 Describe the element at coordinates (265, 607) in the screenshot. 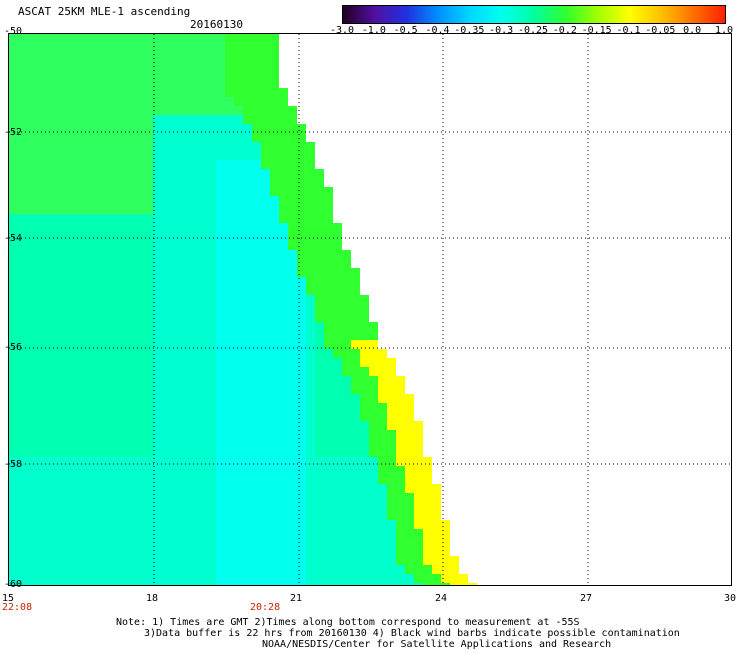

I see `time-label-mid: 20:28` at that location.